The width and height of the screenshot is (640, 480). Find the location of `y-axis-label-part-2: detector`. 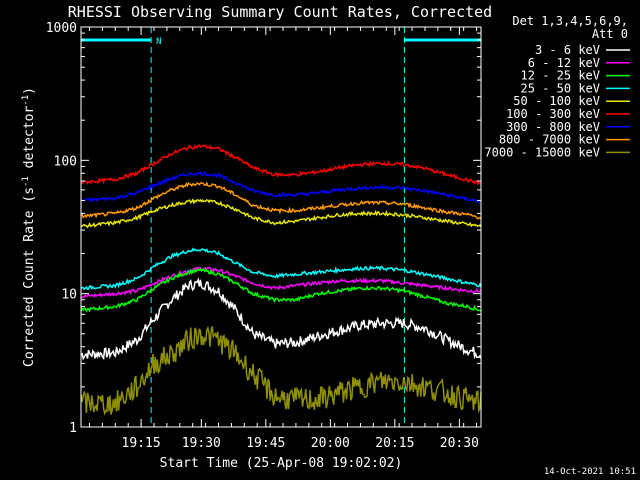

y-axis-label-part-2: detector is located at coordinates (29, 141).